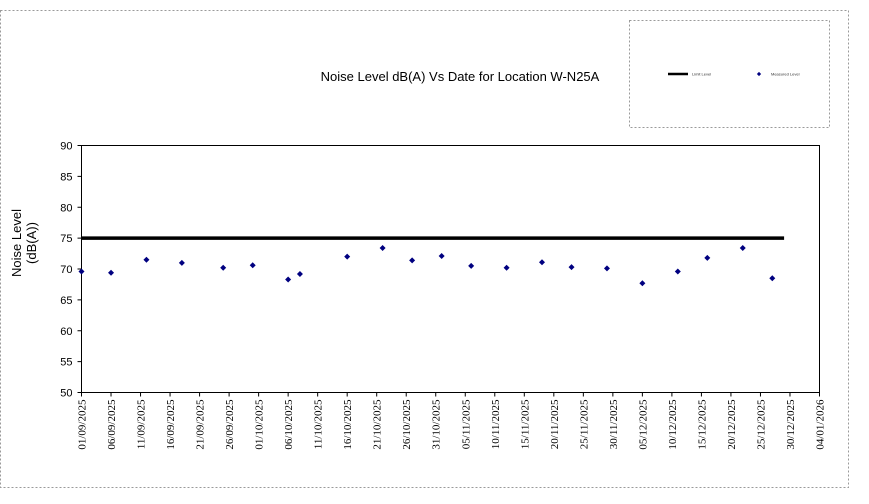 The height and width of the screenshot is (504, 869). What do you see at coordinates (319, 424) in the screenshot?
I see `x-tick-label: 11/10/2025` at bounding box center [319, 424].